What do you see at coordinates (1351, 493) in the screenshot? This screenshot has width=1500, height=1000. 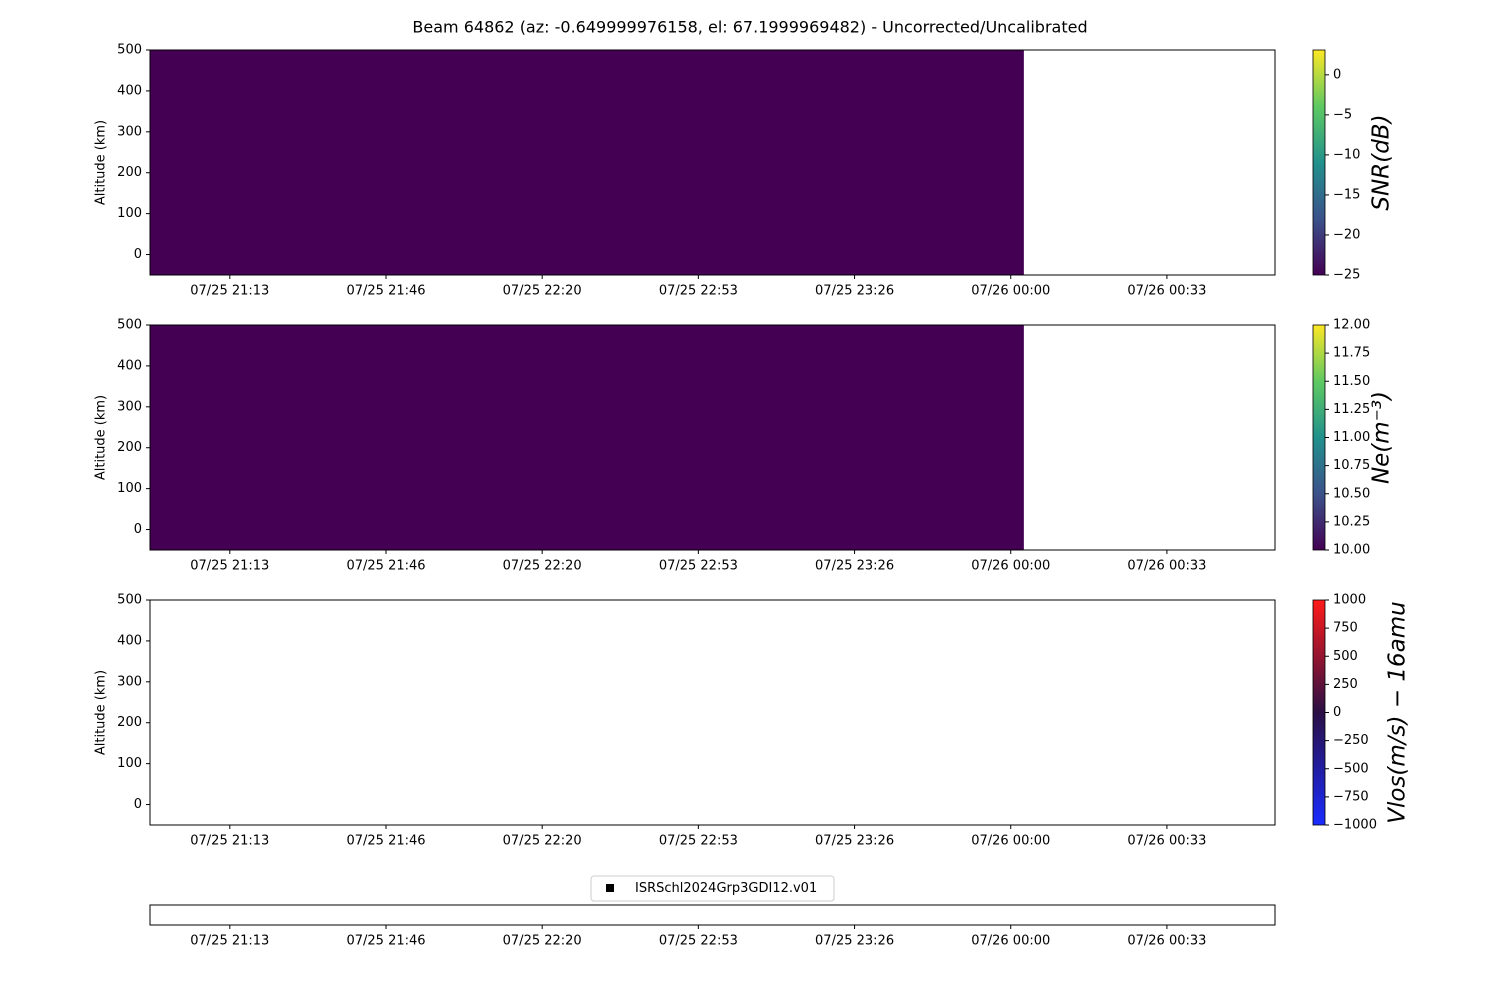 I see `colorbar-tick-label: 10.50` at bounding box center [1351, 493].